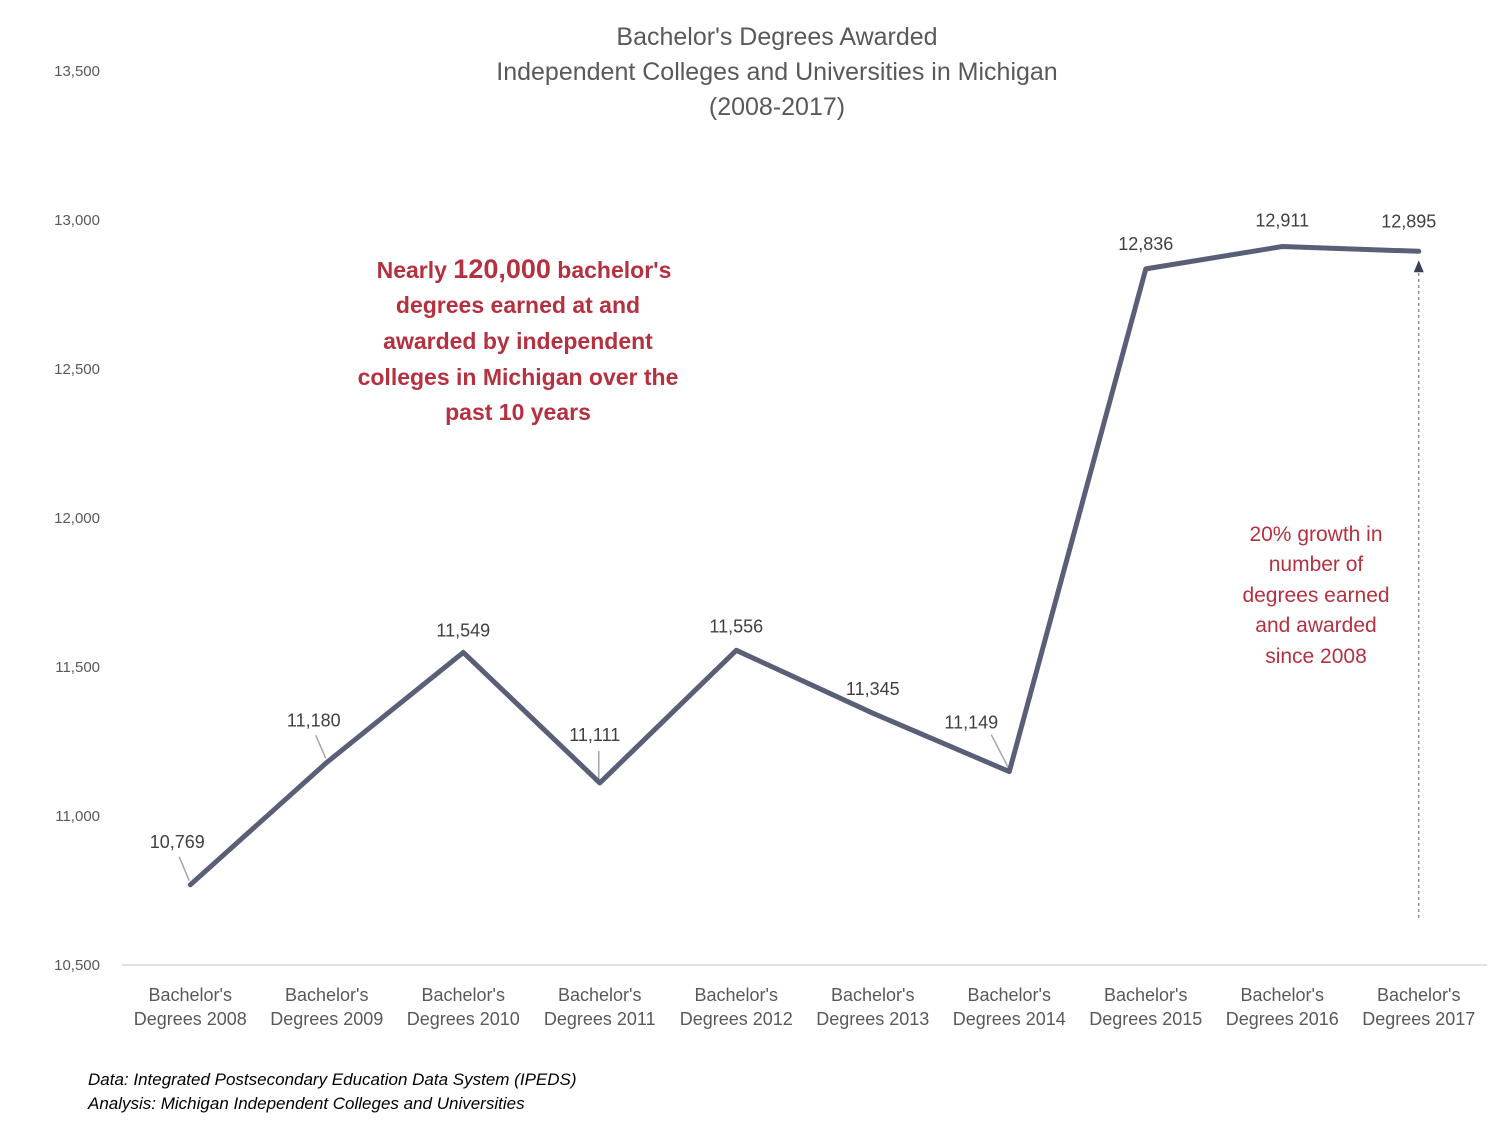 The image size is (1493, 1146). What do you see at coordinates (1316, 656) in the screenshot?
I see `growth-note-line-5: since 2008` at bounding box center [1316, 656].